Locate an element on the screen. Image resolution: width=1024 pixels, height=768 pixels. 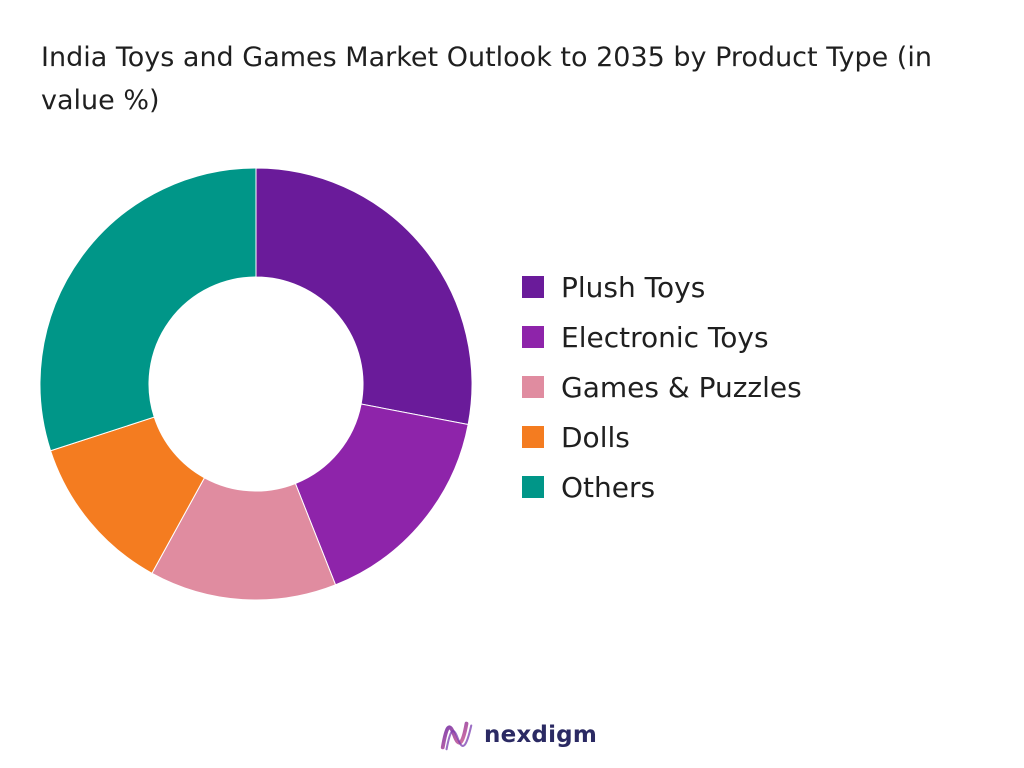
legend-item-electronic-toys: Electronic Toys is located at coordinates (662, 337).